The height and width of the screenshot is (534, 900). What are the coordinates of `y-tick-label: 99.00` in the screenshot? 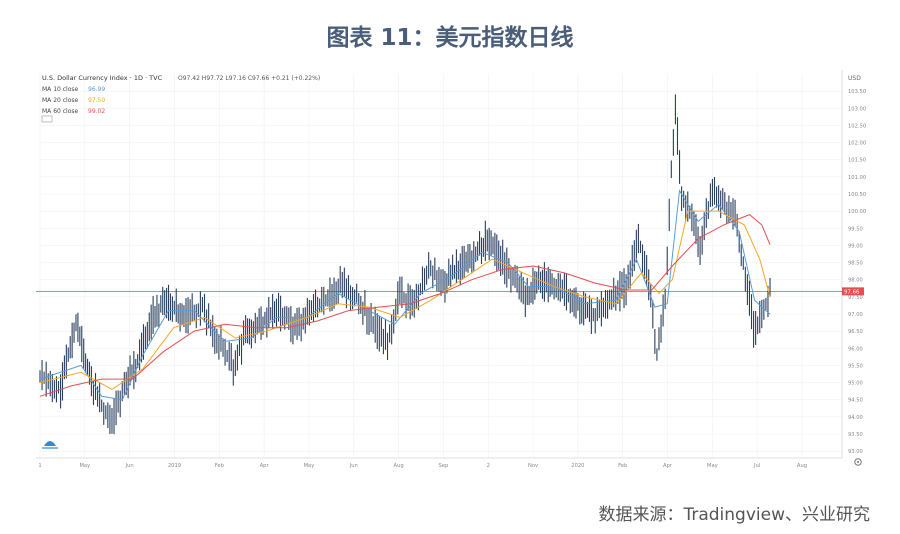 It's located at (855, 246).